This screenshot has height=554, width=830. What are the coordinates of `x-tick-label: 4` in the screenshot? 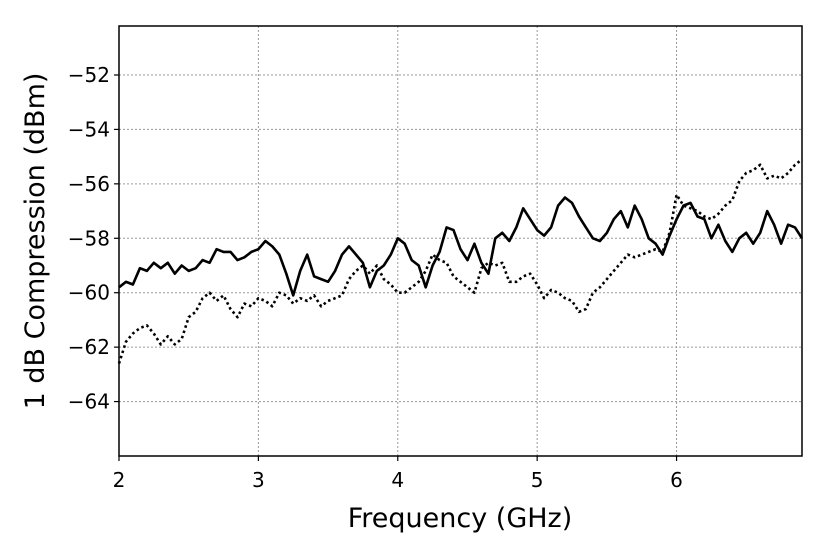 It's located at (397, 480).